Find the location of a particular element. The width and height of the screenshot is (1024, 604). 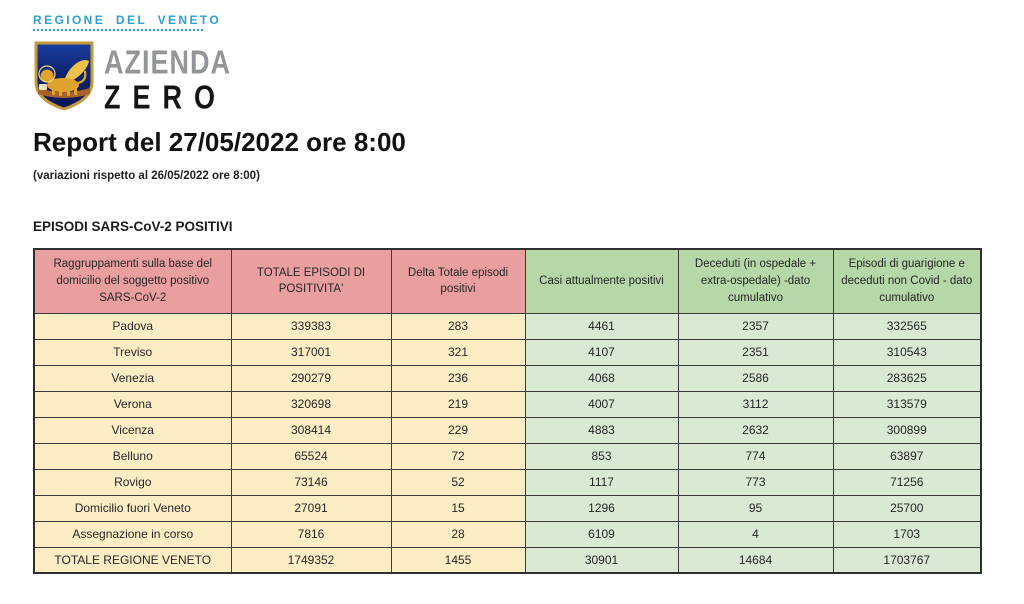

table-row: Assegnazione in corso 7816 28 6109 4 1703 is located at coordinates (507, 534).